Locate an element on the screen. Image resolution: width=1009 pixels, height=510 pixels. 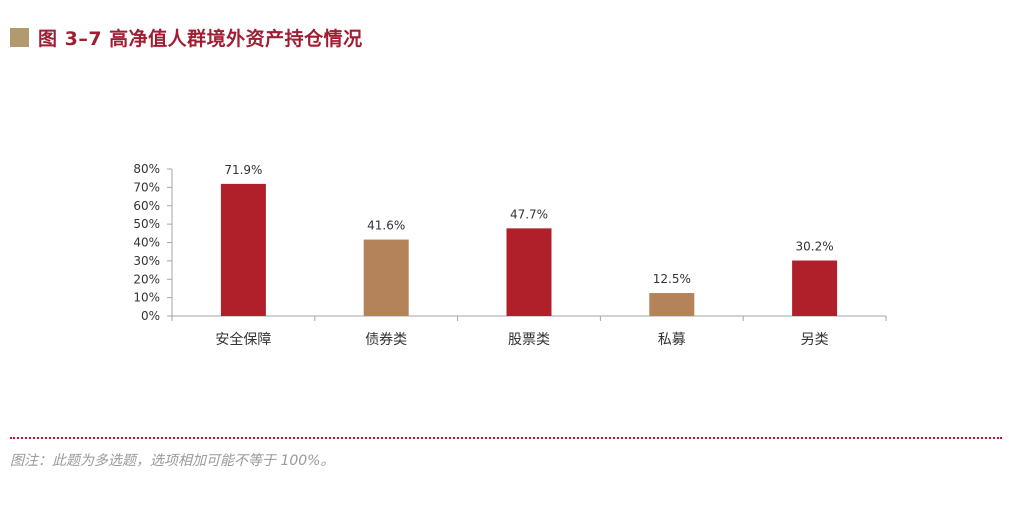
figure-note: 图注：此题为多选题，选项相加可能不等于 100%。 is located at coordinates (172, 461).